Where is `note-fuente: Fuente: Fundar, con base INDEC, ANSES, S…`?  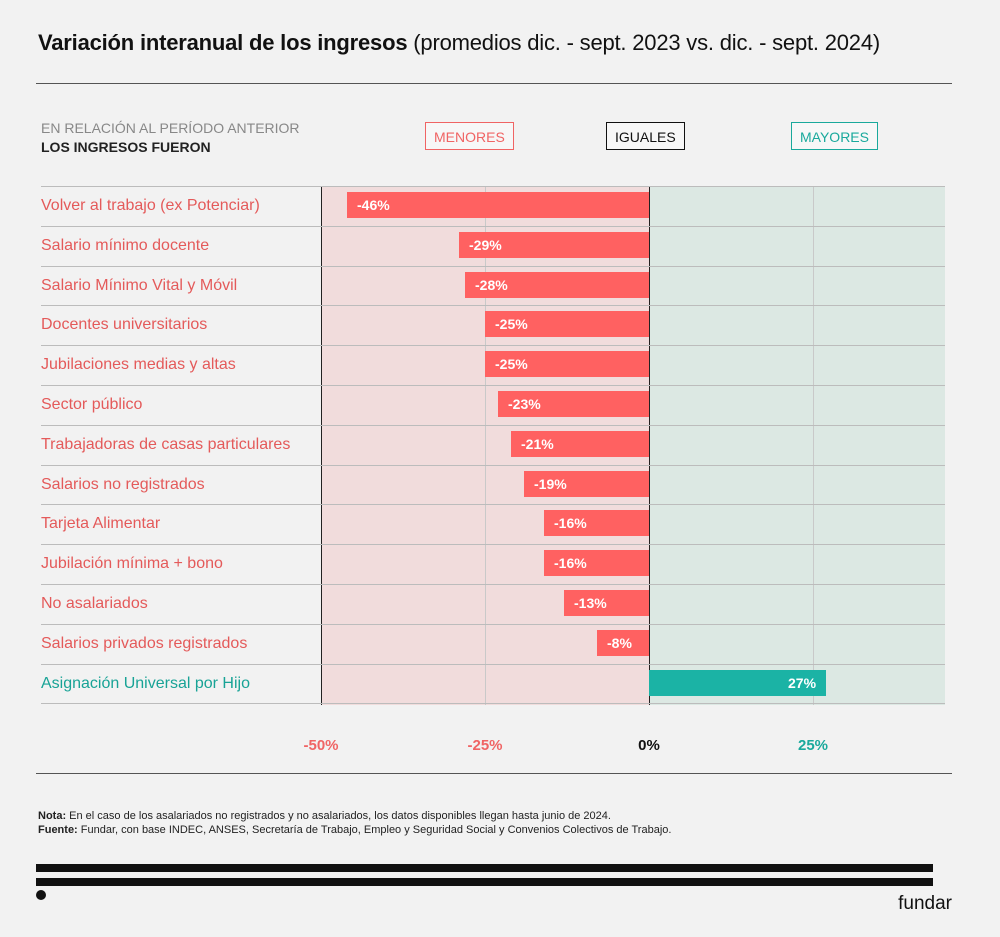 note-fuente: Fuente: Fundar, con base INDEC, ANSES, S… is located at coordinates (354, 830).